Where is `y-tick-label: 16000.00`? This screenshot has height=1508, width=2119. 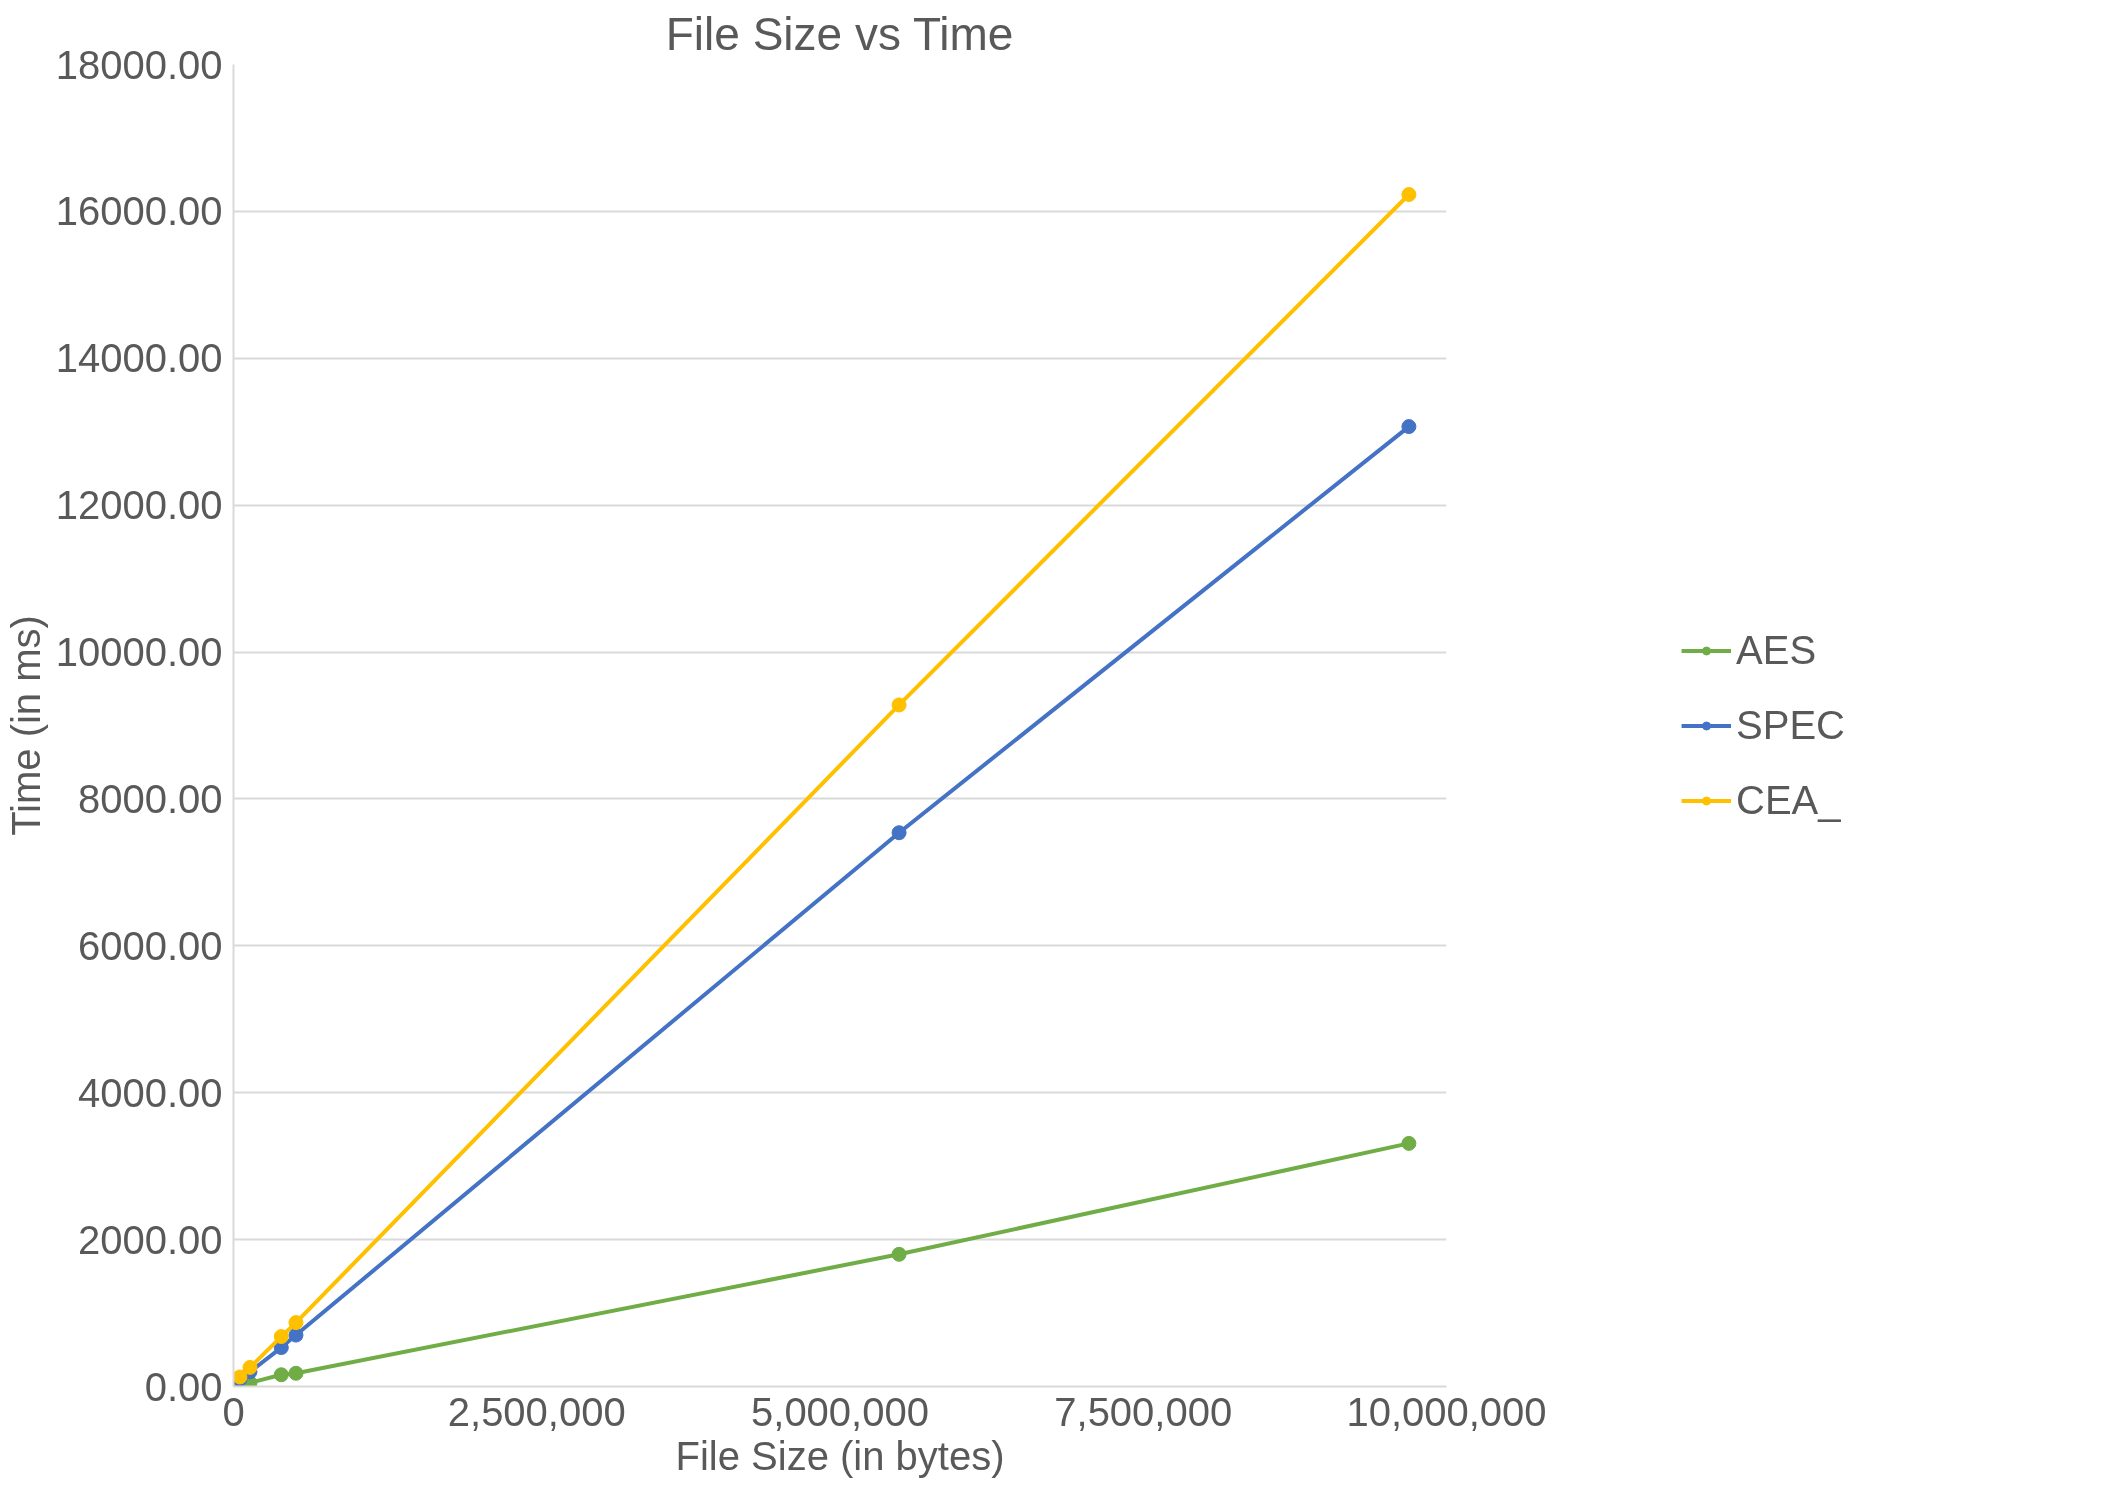
y-tick-label: 16000.00 is located at coordinates (139, 211).